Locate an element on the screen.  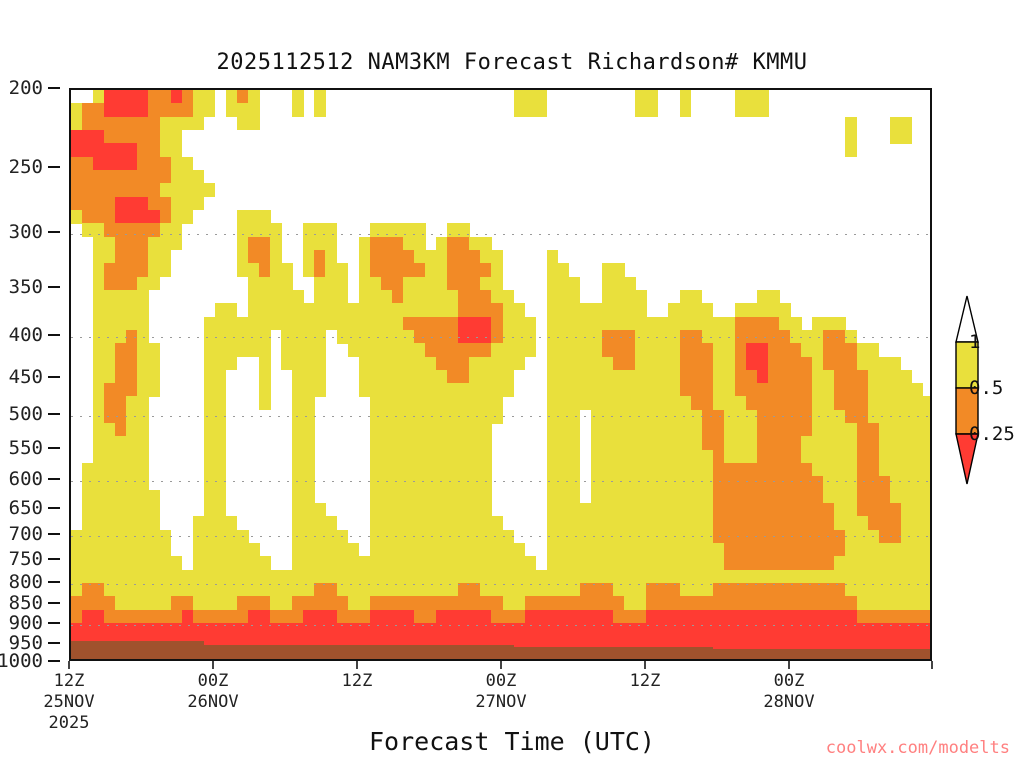
colorbar-tick-label: 1 is located at coordinates (975, 342).